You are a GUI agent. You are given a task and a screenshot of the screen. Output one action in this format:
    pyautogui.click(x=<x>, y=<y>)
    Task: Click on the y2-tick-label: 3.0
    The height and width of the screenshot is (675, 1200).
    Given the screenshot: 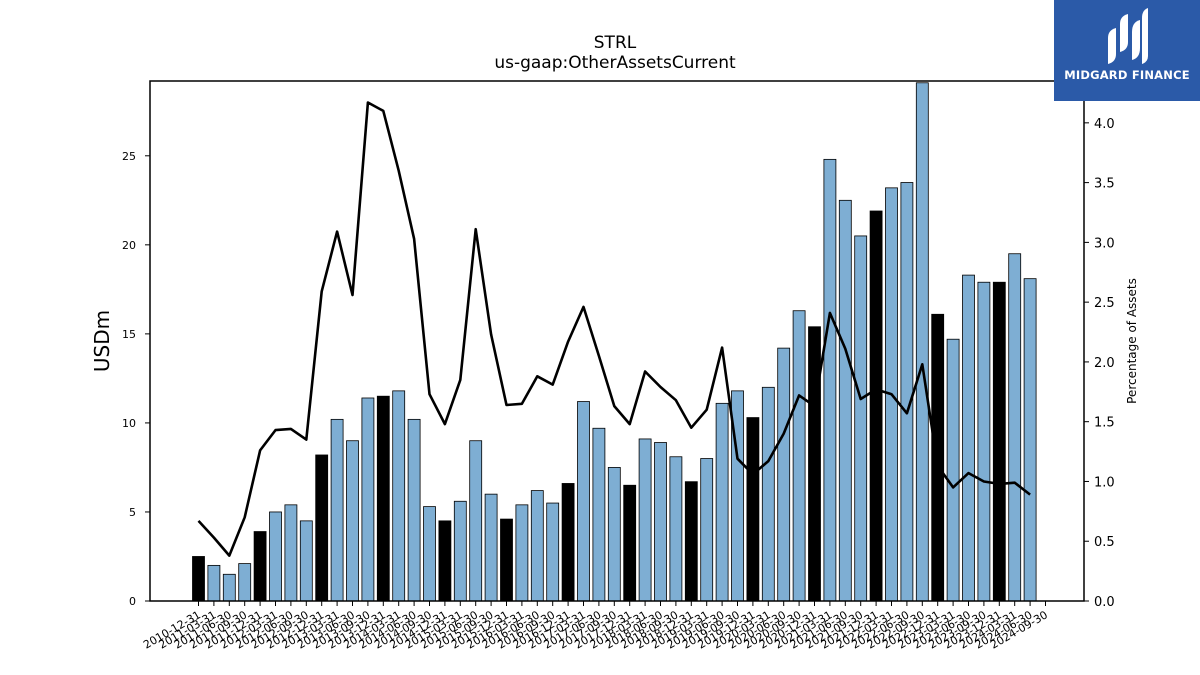 What is the action you would take?
    pyautogui.click(x=1104, y=243)
    